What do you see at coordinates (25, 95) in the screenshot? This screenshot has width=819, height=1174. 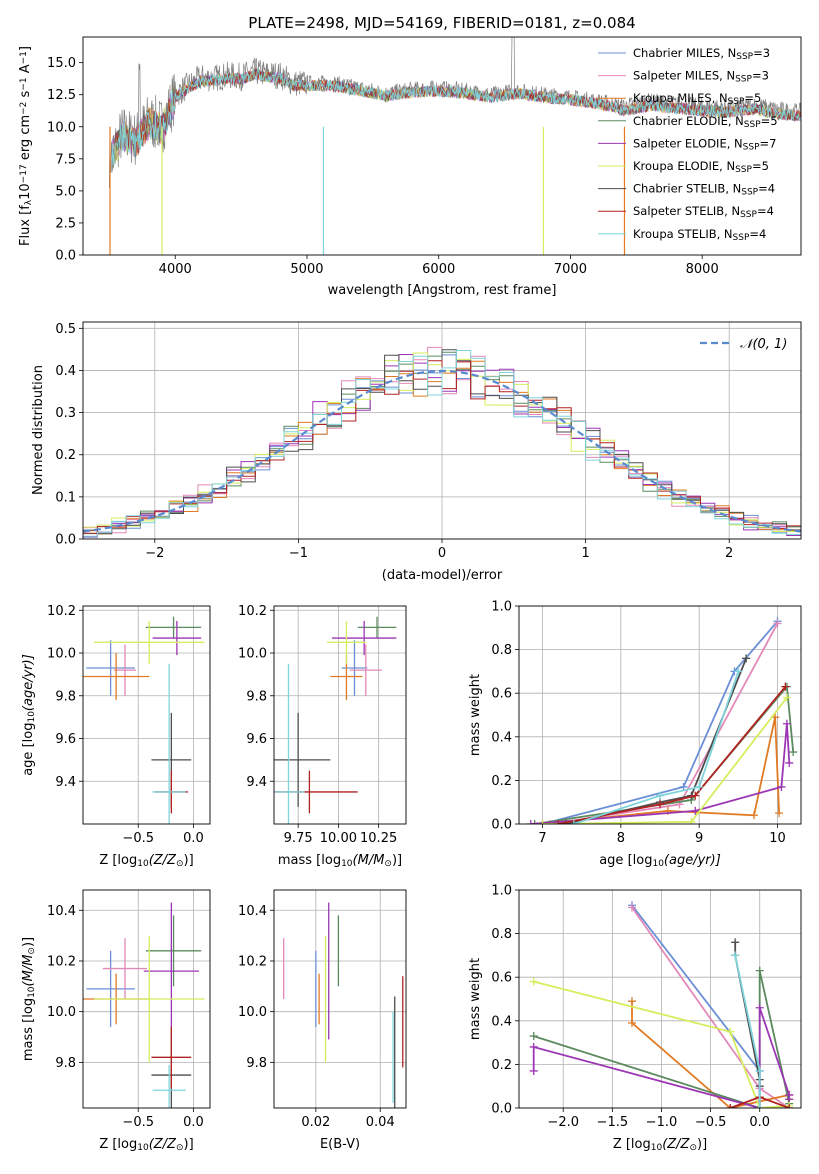 I see `y-axis-label-part: s` at bounding box center [25, 95].